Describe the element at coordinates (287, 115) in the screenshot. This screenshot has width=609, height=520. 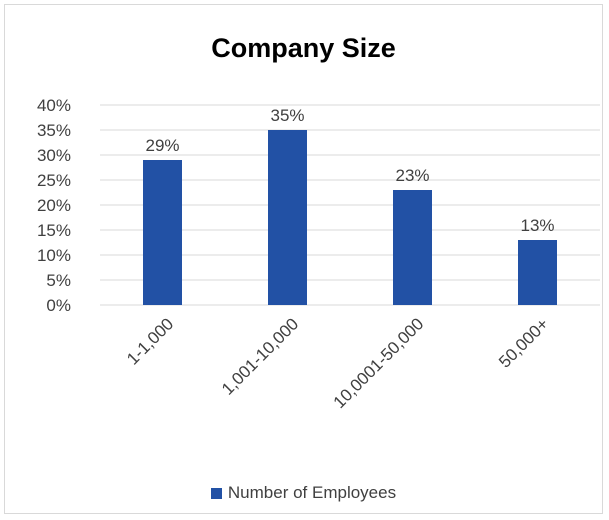
I see `data-label-1: 35%` at that location.